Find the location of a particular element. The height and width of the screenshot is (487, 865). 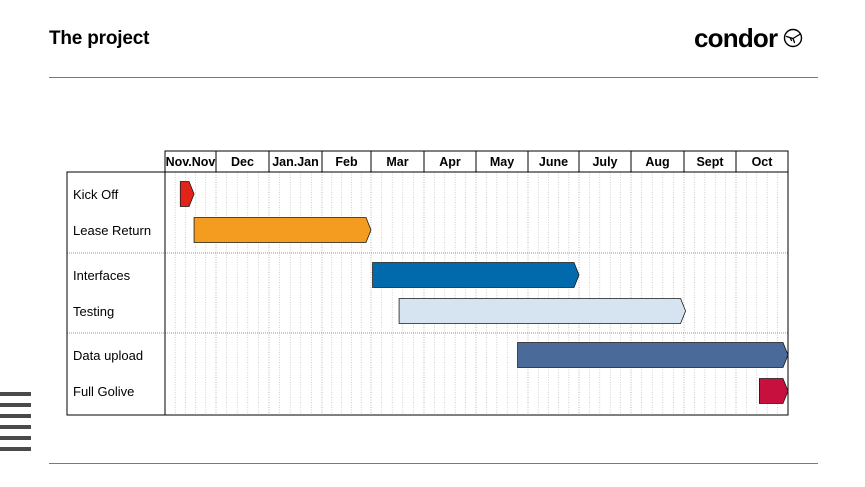

page-title: The project is located at coordinates (99, 38).